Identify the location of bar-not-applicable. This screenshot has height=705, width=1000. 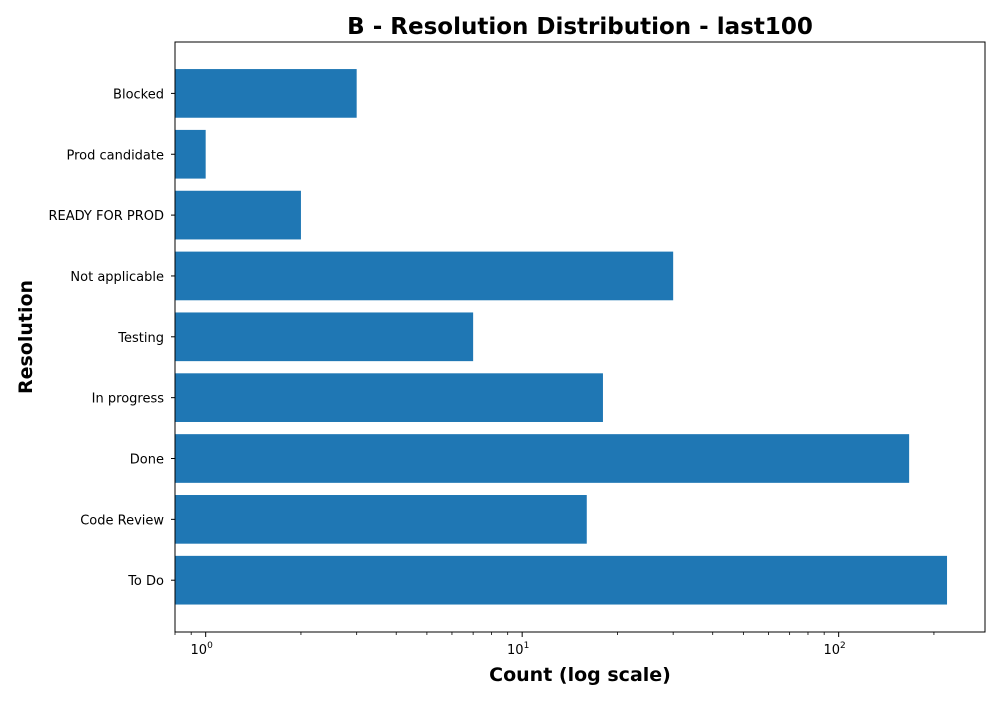
(424, 276).